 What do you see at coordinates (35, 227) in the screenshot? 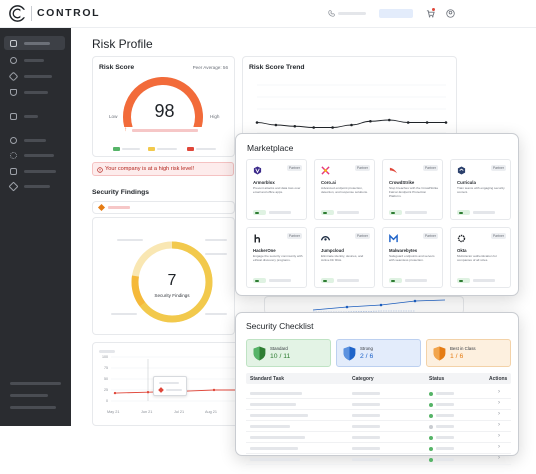
I see `sidebar` at bounding box center [35, 227].